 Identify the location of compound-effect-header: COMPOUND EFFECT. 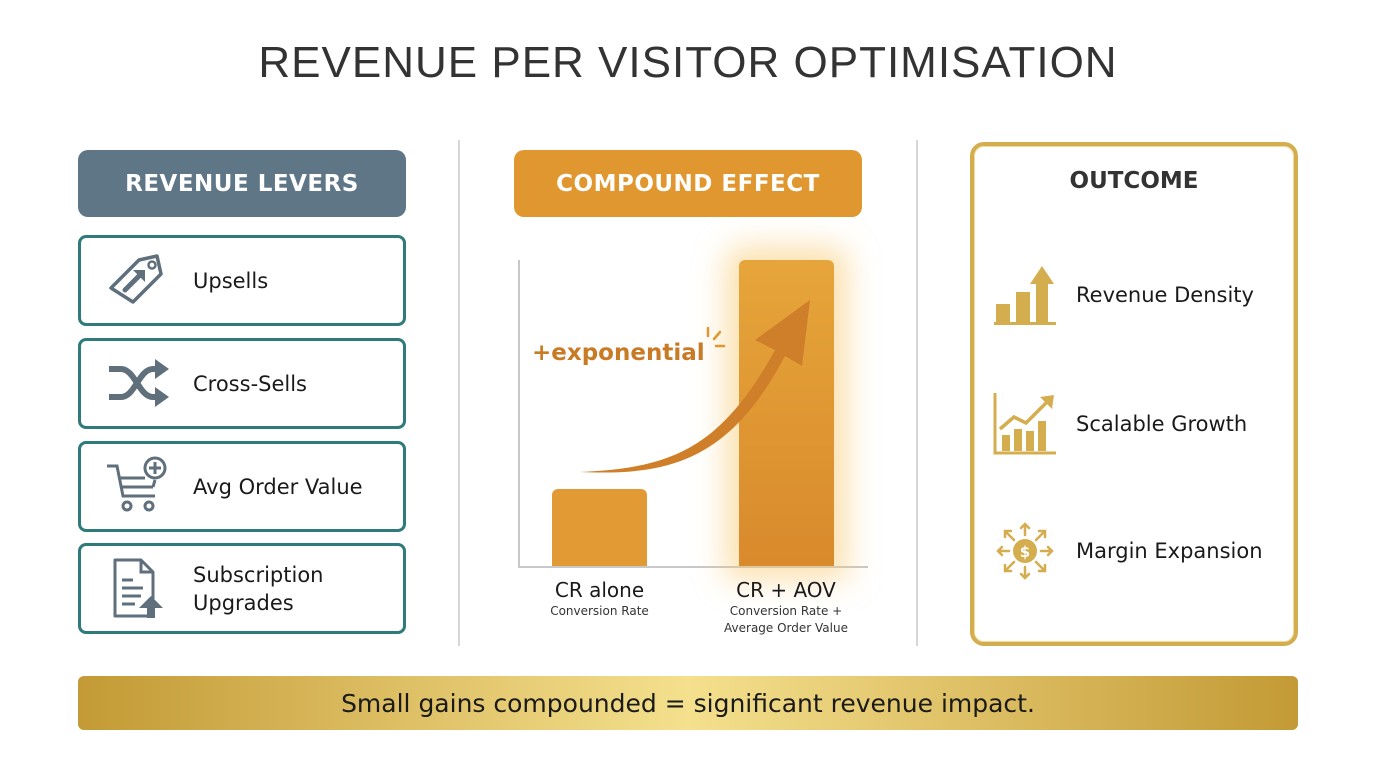
(688, 183).